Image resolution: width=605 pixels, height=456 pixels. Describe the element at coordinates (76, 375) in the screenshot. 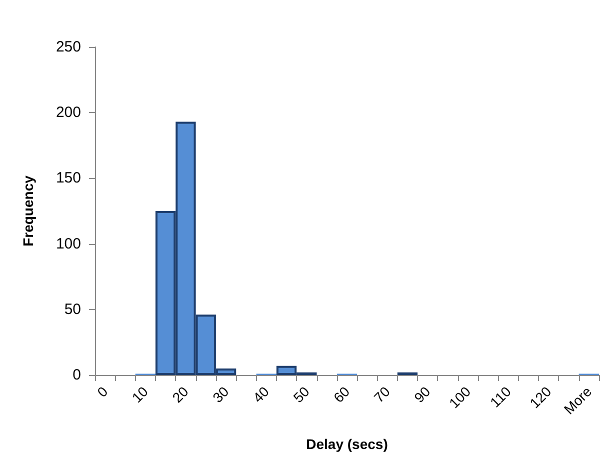

I see `y-tick-label: 0` at that location.